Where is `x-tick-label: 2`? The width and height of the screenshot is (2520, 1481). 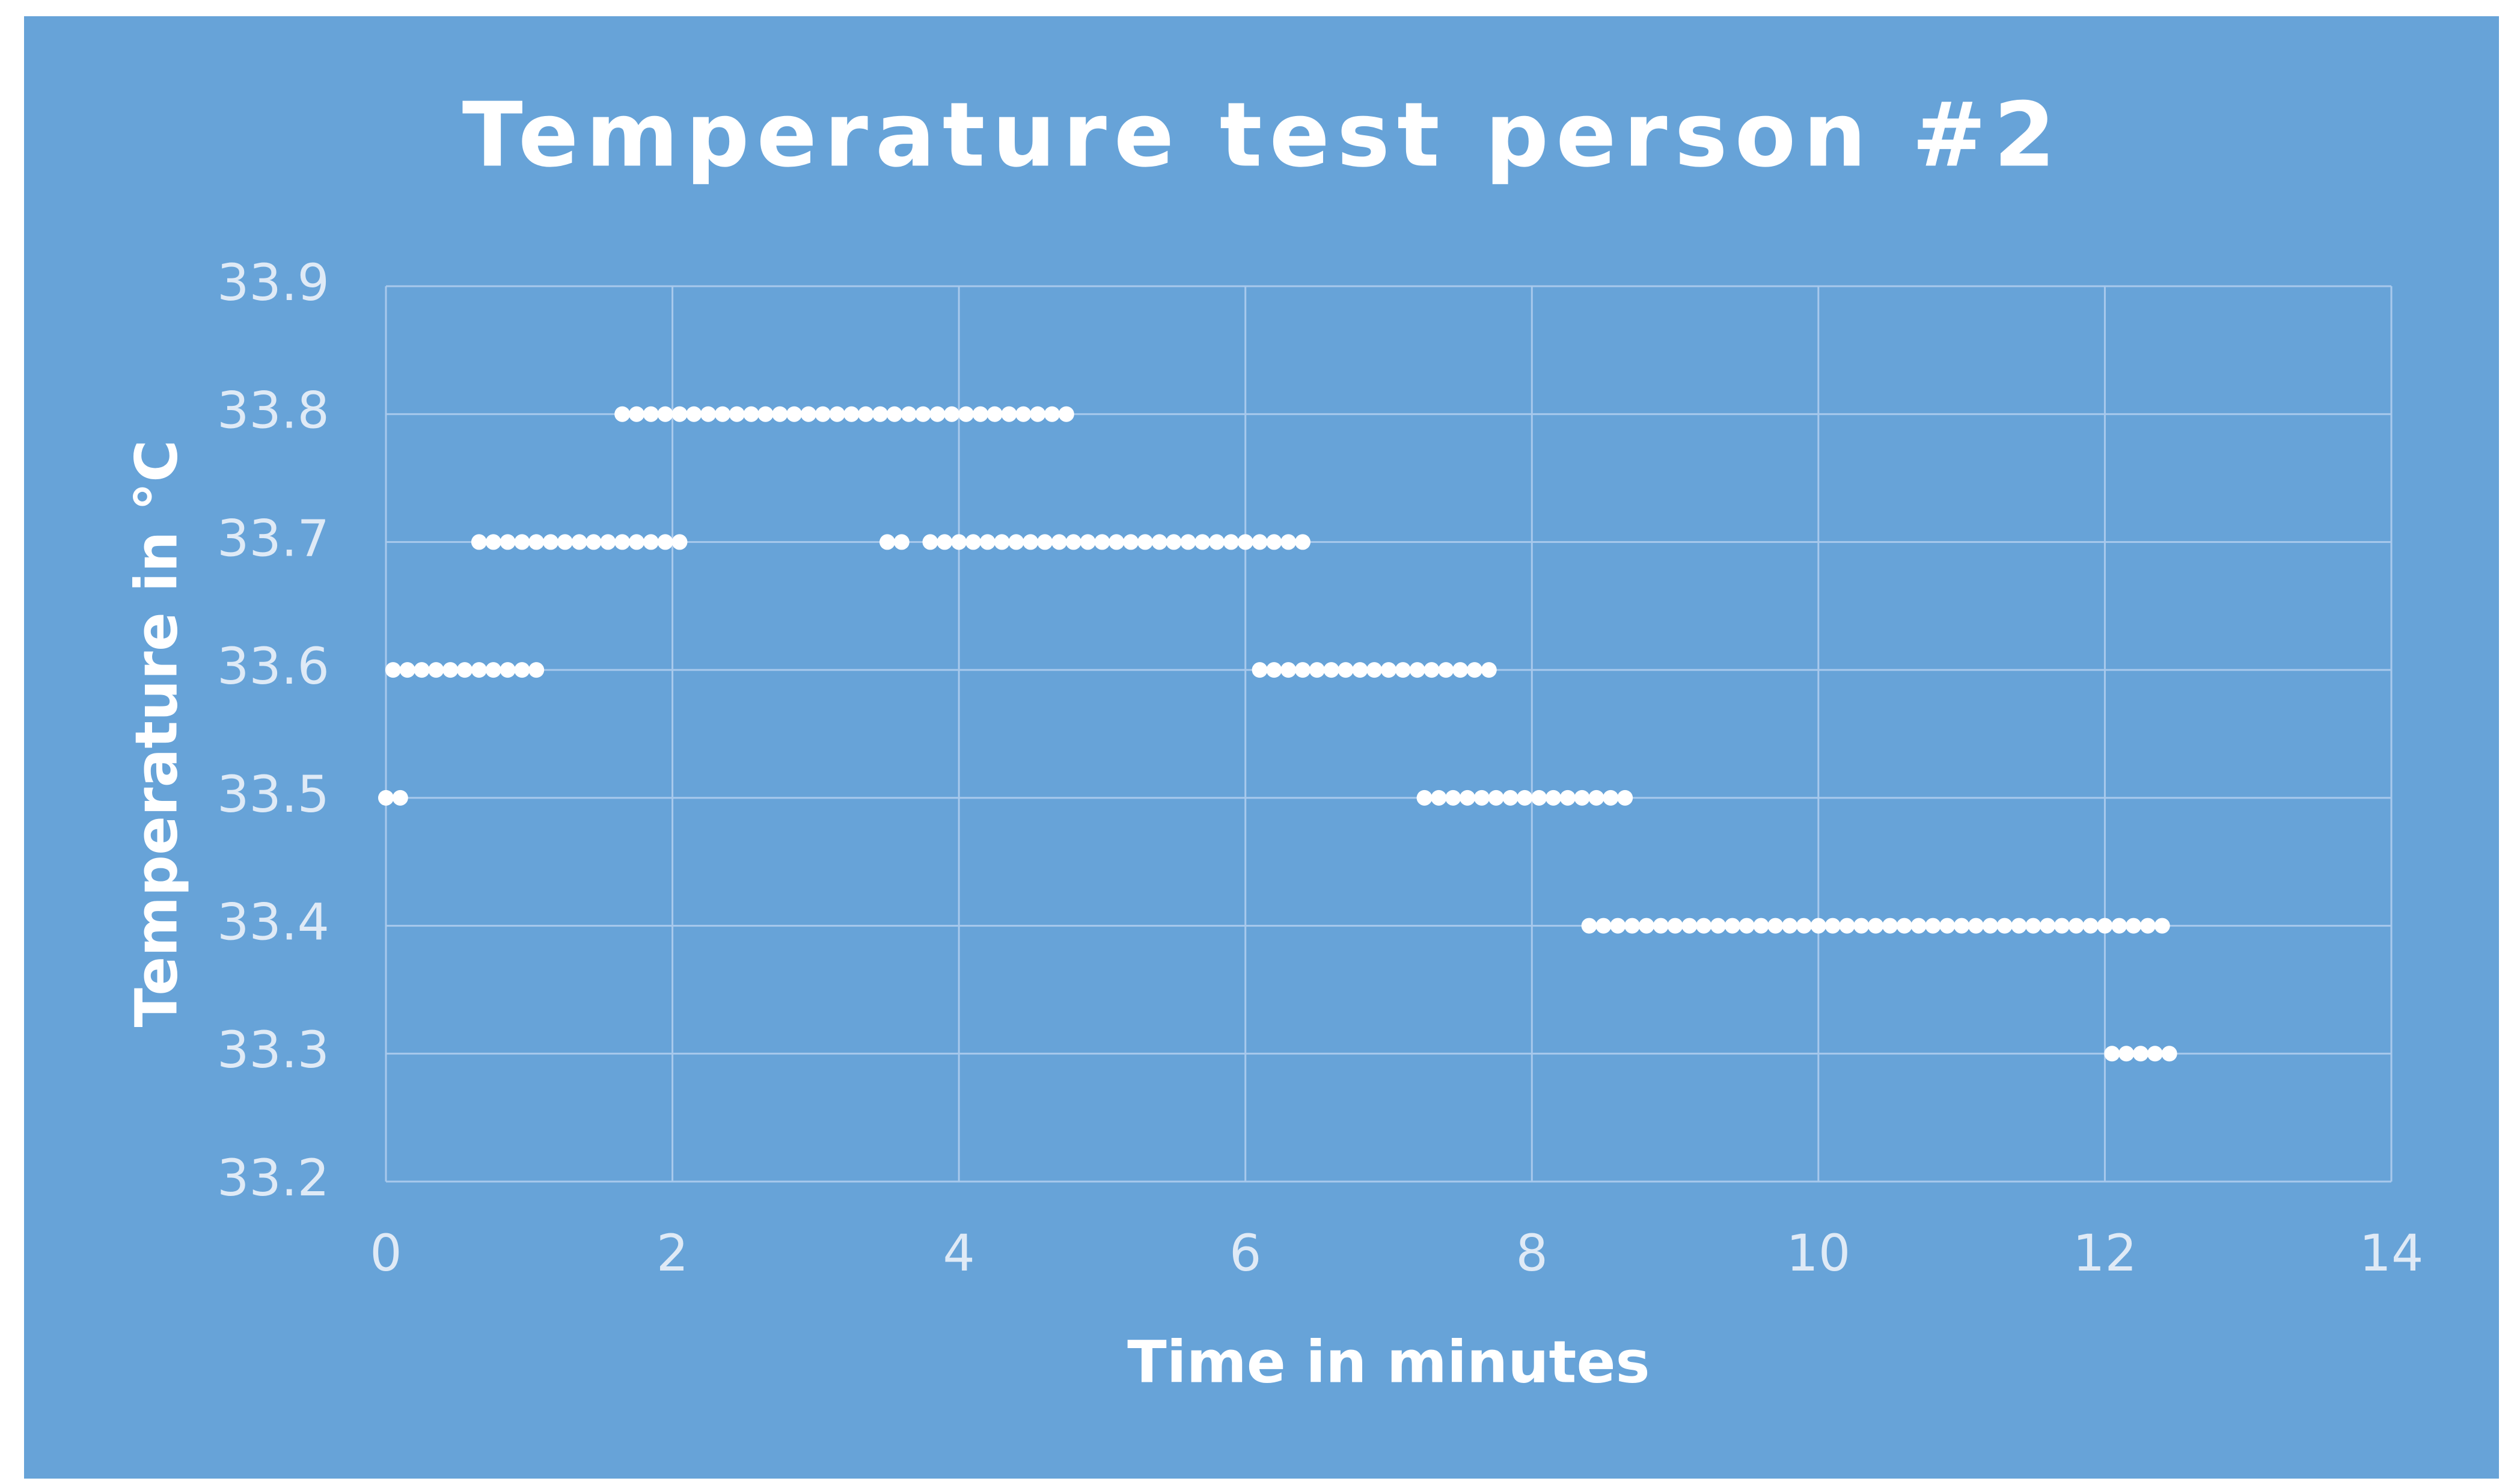
x-tick-label: 2 is located at coordinates (672, 1253).